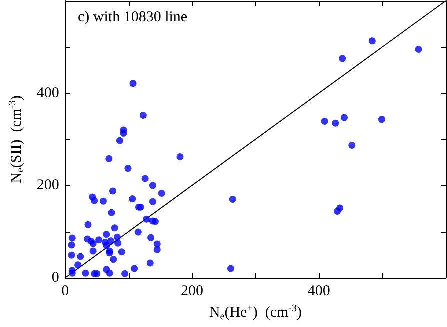 Image resolution: width=447 pixels, height=327 pixels. I want to click on y-tick-label: 0, so click(56, 278).